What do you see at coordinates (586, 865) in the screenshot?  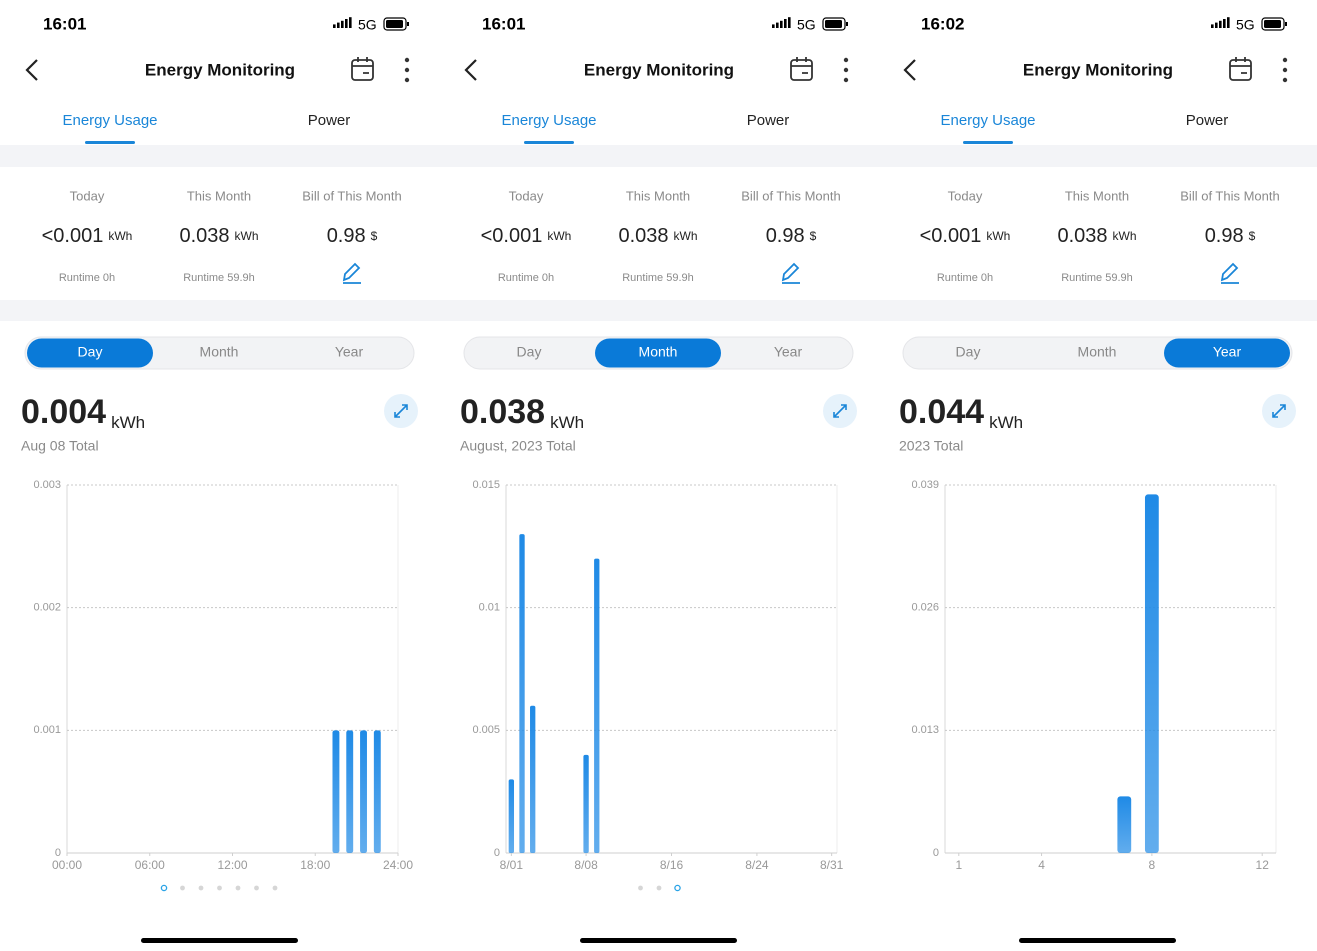 I see `x-tick-label: 8/08` at bounding box center [586, 865].